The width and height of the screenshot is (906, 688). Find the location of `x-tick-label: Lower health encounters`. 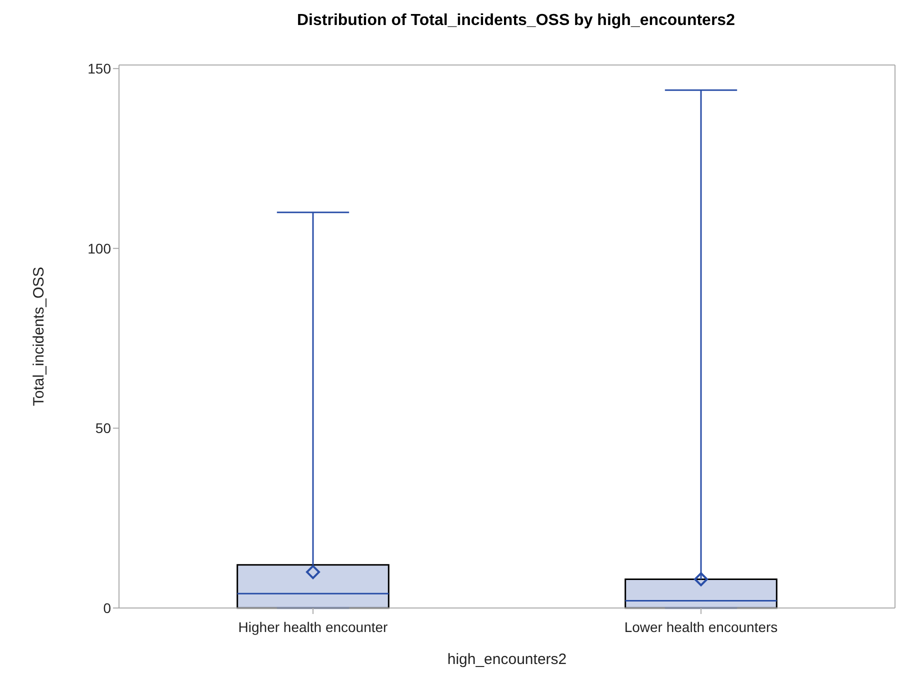

x-tick-label: Lower health encounters is located at coordinates (701, 626).